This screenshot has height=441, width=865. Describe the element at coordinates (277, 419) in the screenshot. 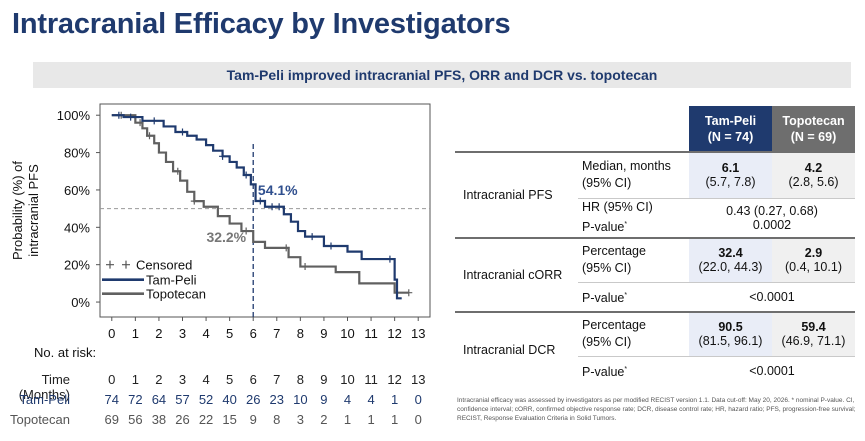

I see `risk-count: 8` at that location.